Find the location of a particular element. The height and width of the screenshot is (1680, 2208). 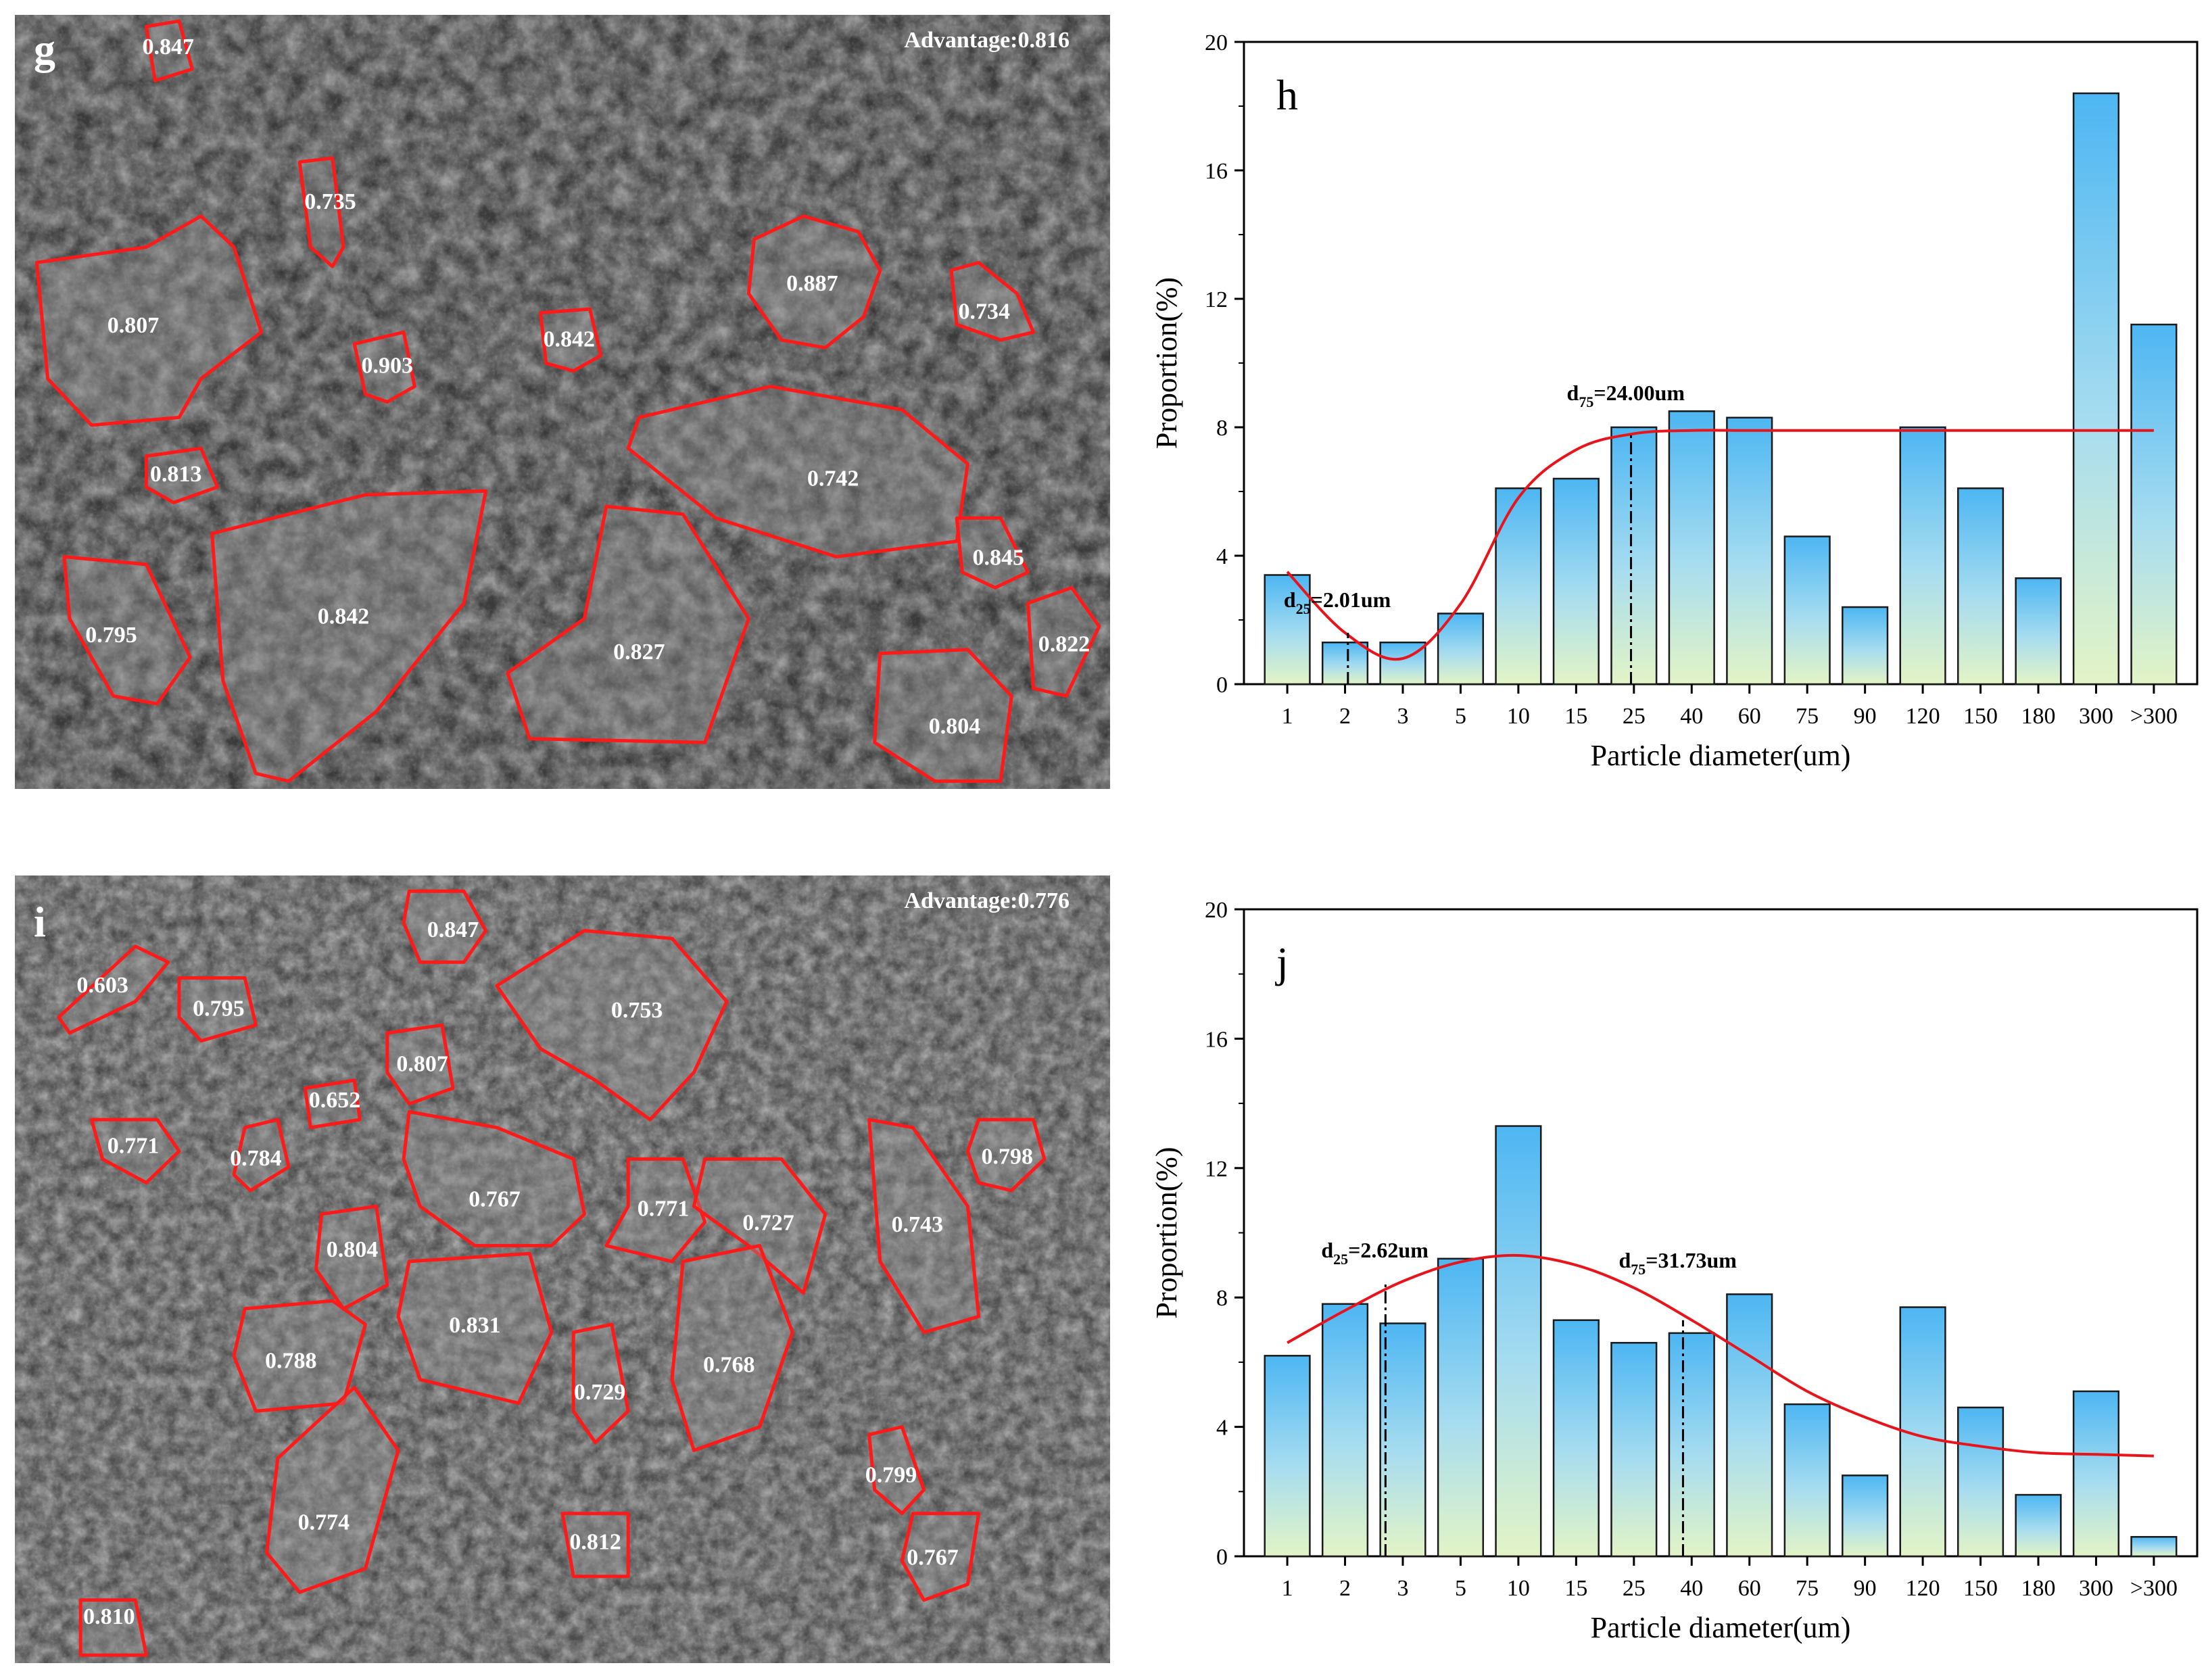

y-tick-label: 8 is located at coordinates (1222, 429).